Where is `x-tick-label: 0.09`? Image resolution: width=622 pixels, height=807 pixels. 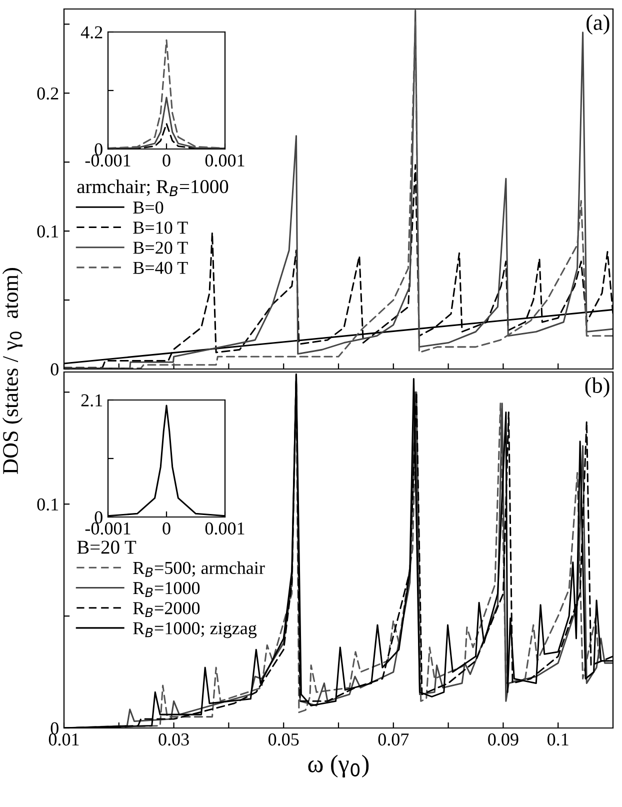
x-tick-label: 0.09 is located at coordinates (503, 739).